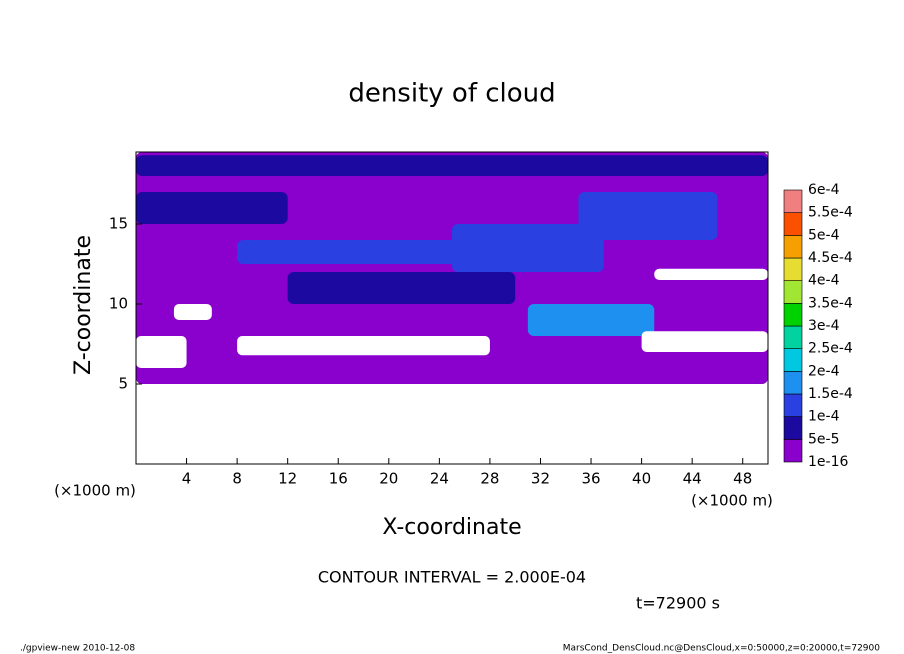  What do you see at coordinates (824, 417) in the screenshot?
I see `colorbar-label: 1e-4` at bounding box center [824, 417].